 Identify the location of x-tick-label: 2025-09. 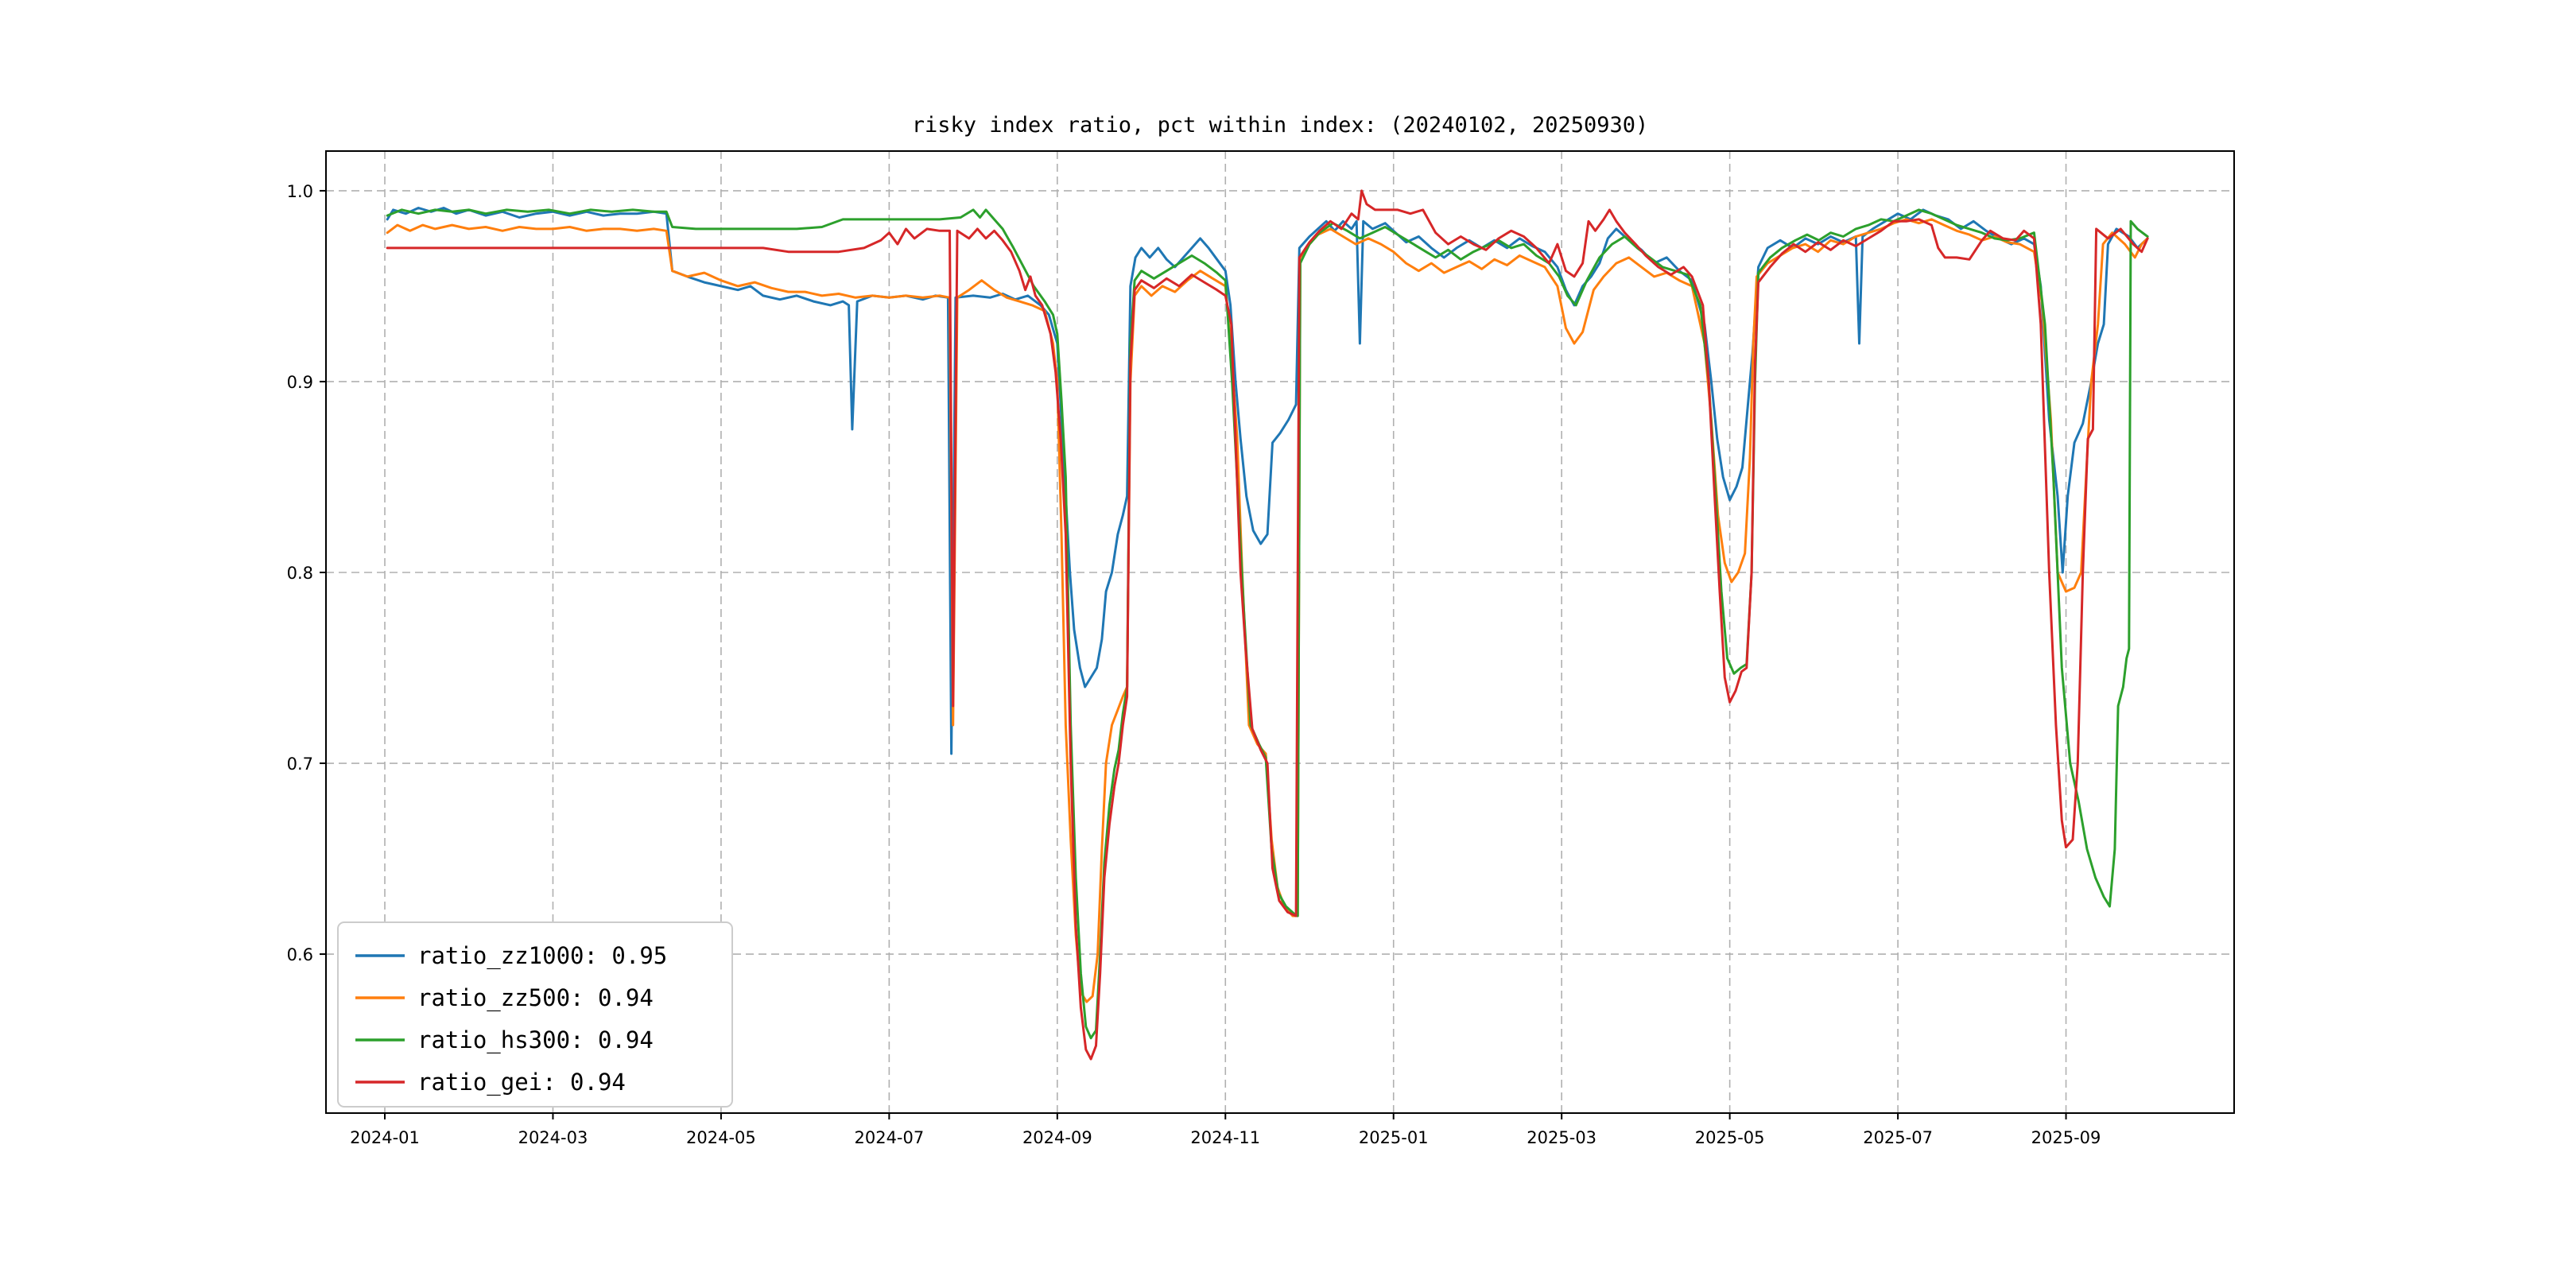
(2066, 1137).